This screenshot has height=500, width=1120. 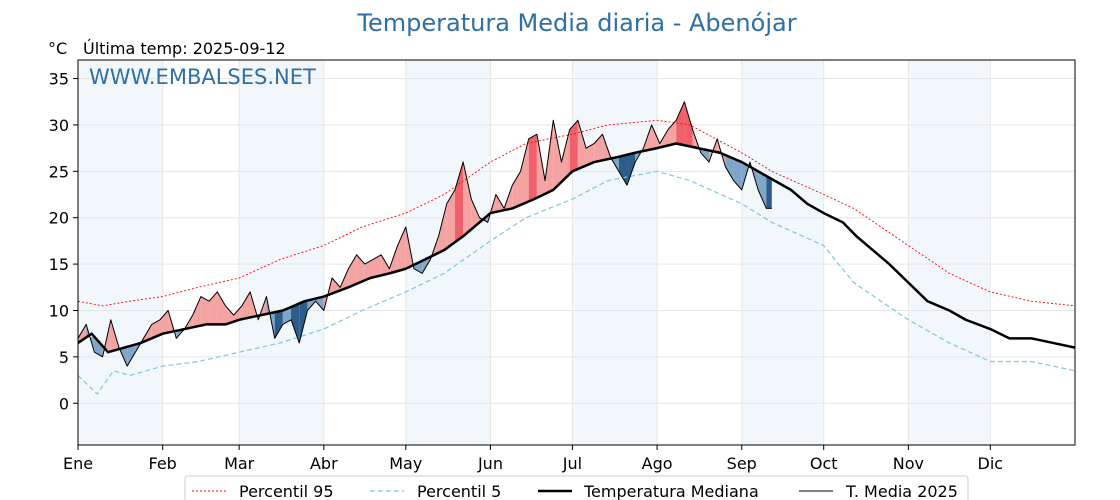 I want to click on x-tick-label-jun: Jun, so click(x=490, y=463).